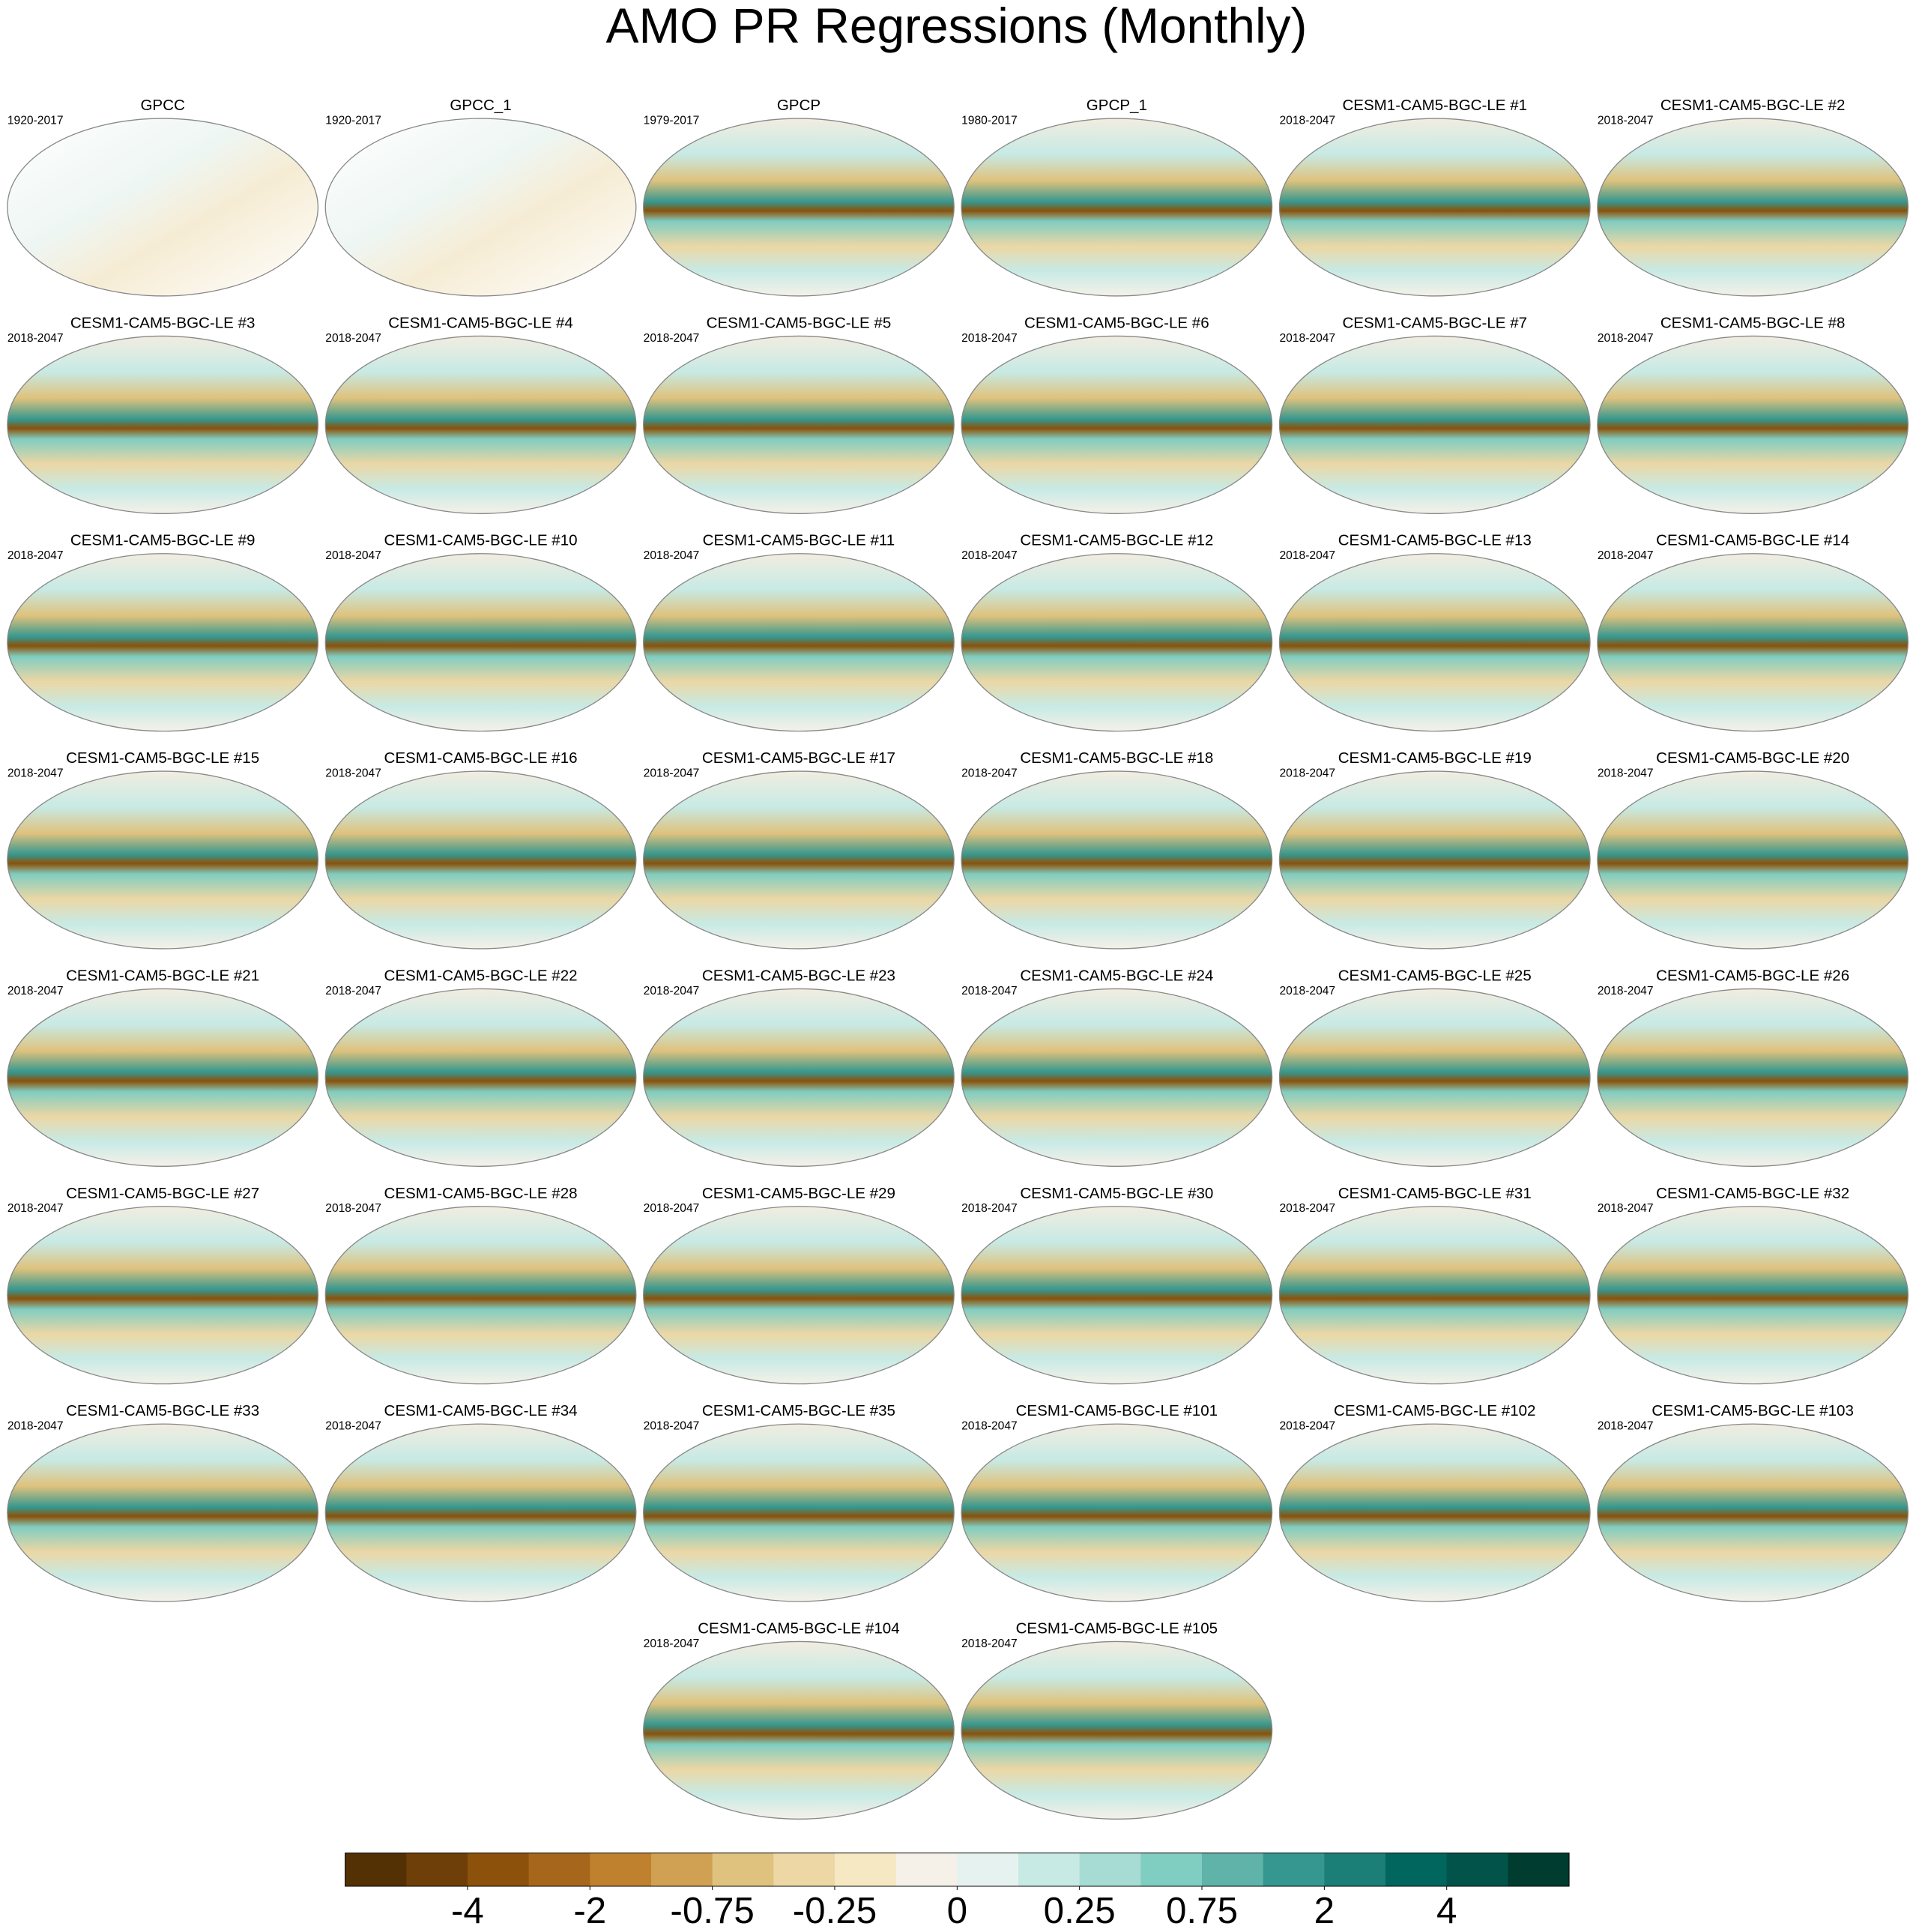 The width and height of the screenshot is (1913, 1932). I want to click on panel-title: CESM1-CAM5-BGC-LE #31, so click(1435, 1194).